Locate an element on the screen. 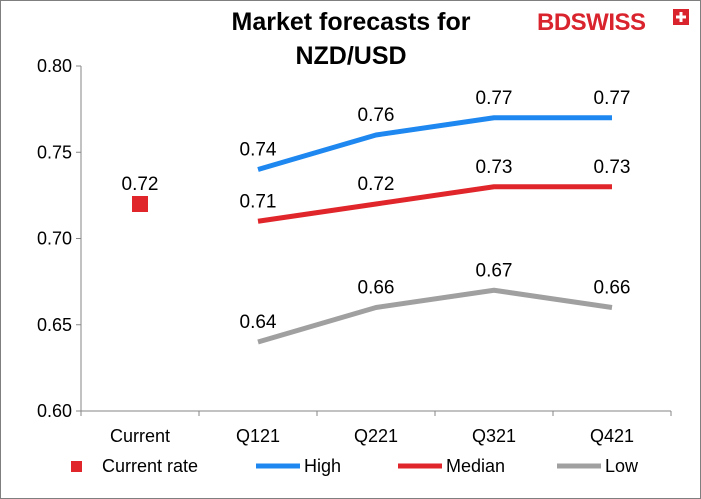 This screenshot has height=499, width=701. logo-cross-icon is located at coordinates (681, 17).